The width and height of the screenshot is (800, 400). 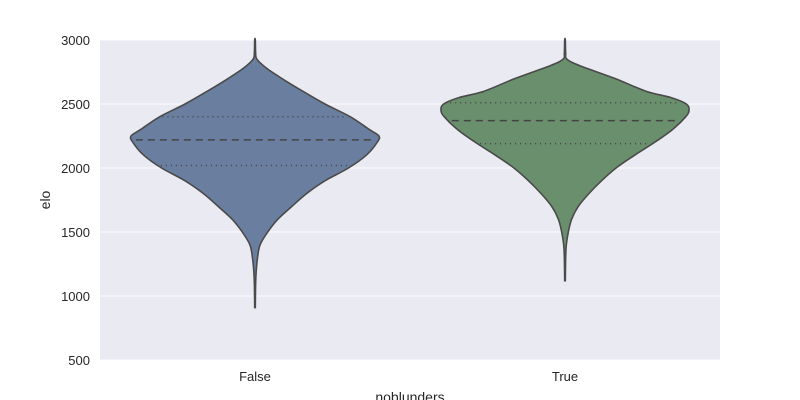 What do you see at coordinates (45, 199) in the screenshot?
I see `y-axis-label: elo` at bounding box center [45, 199].